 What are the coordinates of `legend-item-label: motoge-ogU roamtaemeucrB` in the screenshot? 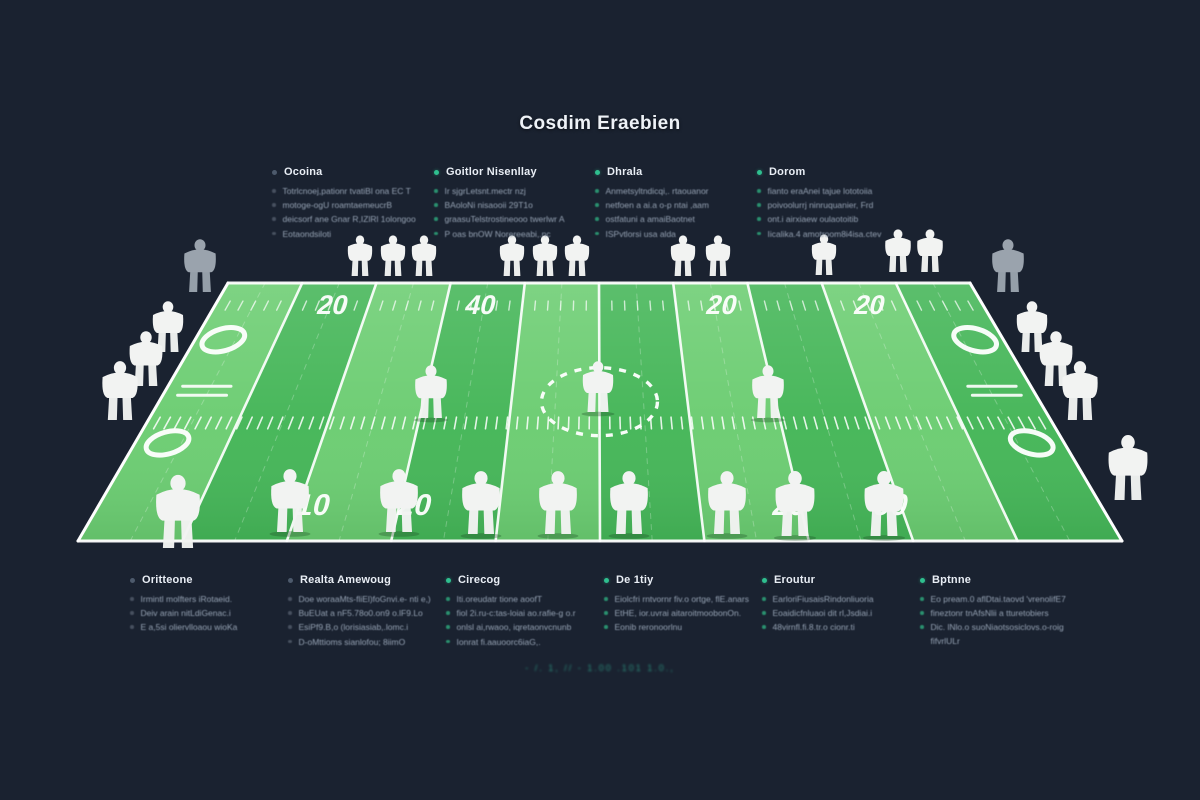 It's located at (337, 205).